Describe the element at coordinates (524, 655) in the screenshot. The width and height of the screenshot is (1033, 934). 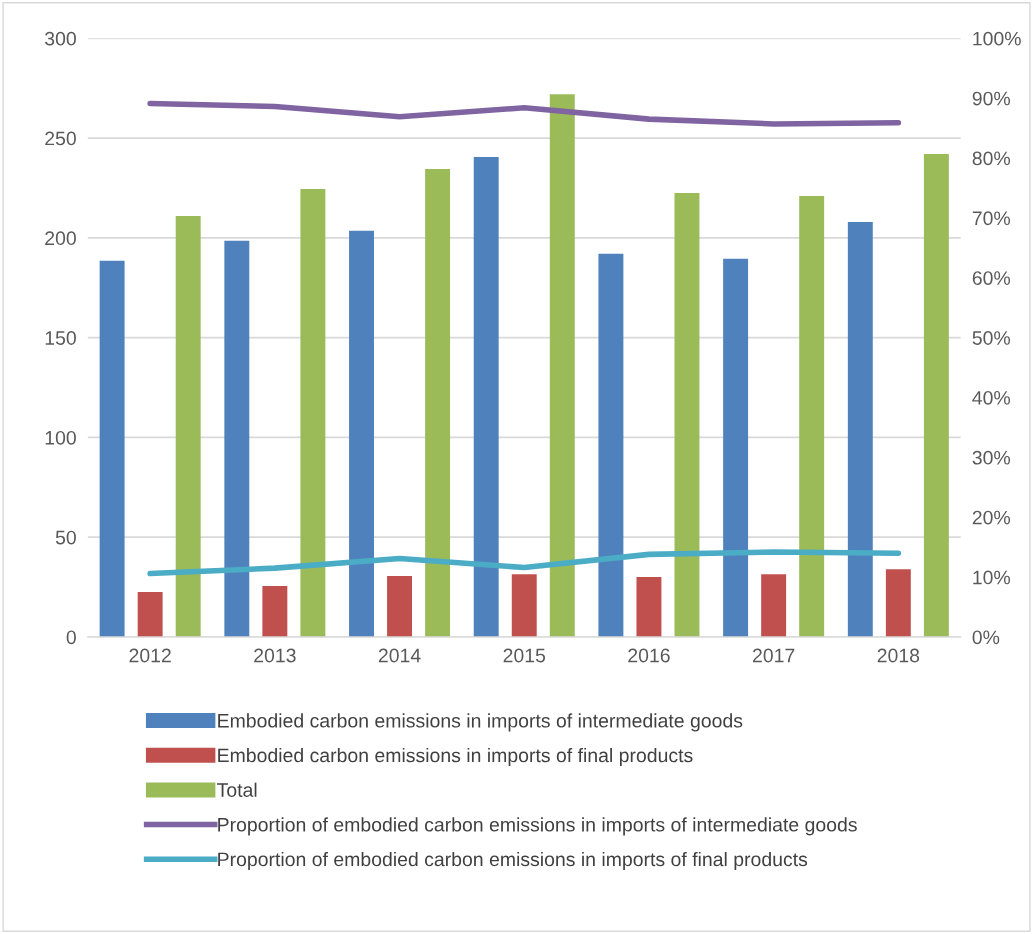
I see `x-tick-label: 2015` at that location.